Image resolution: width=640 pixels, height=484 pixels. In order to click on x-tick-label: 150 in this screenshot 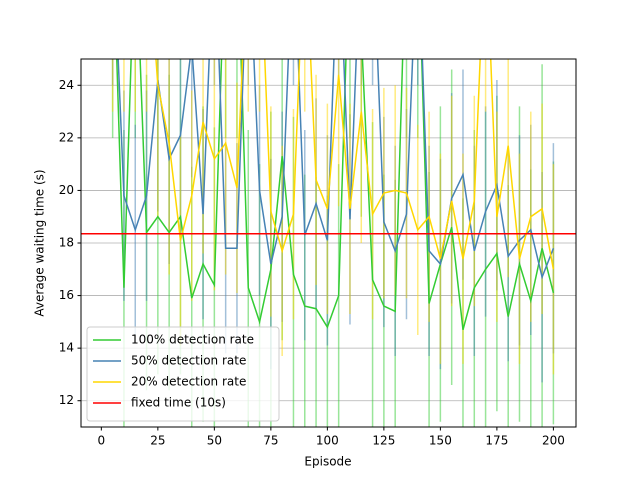, I will do `click(440, 441)`.